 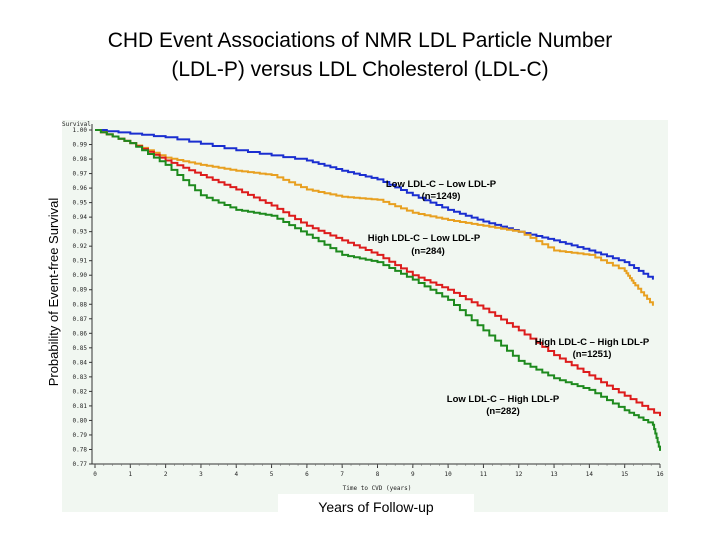 What do you see at coordinates (484, 474) in the screenshot?
I see `x-tick-label: 11` at bounding box center [484, 474].